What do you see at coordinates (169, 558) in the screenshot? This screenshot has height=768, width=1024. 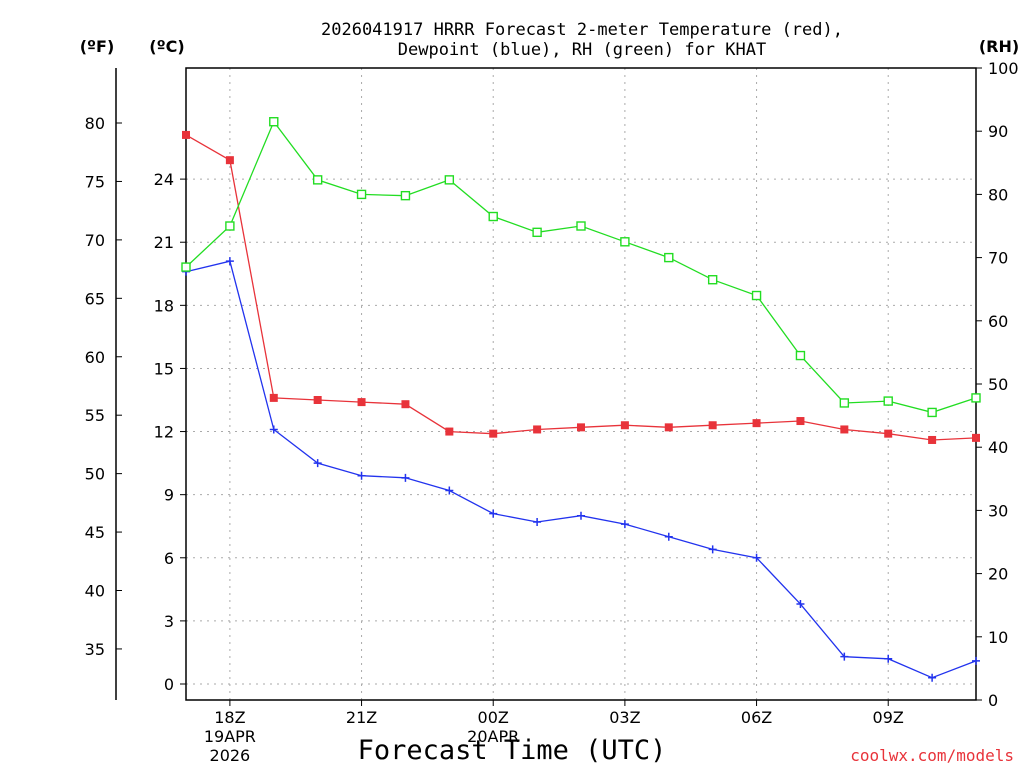 I see `celsius-tick-label: 6` at bounding box center [169, 558].